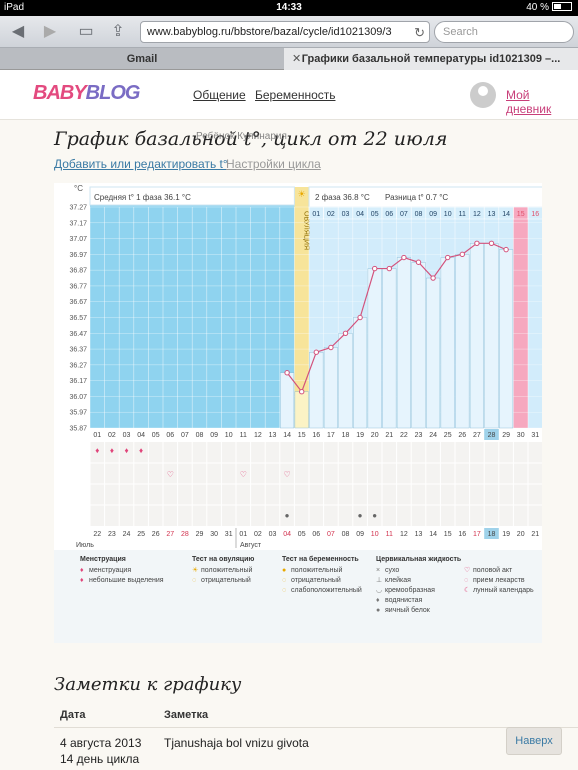  I want to click on reload-icon: ↻, so click(419, 32).